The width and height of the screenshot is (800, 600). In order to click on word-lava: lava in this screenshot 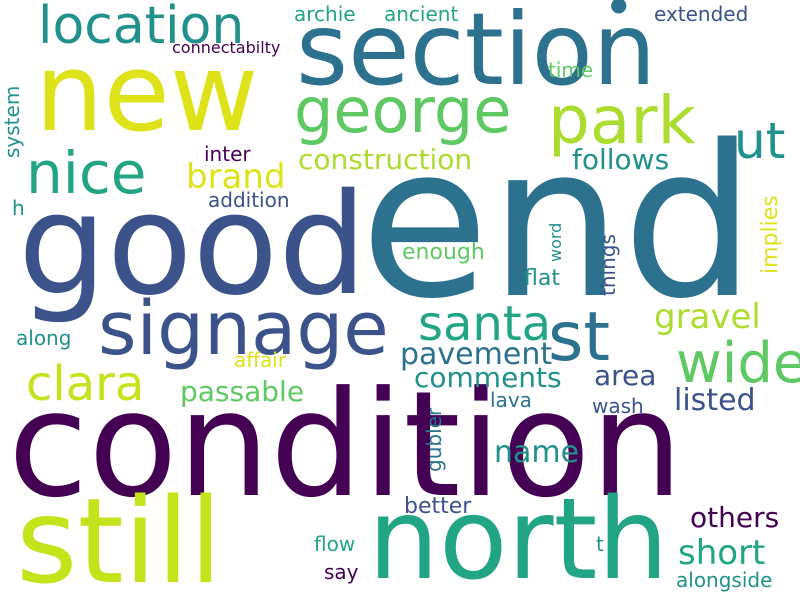, I will do `click(511, 400)`.